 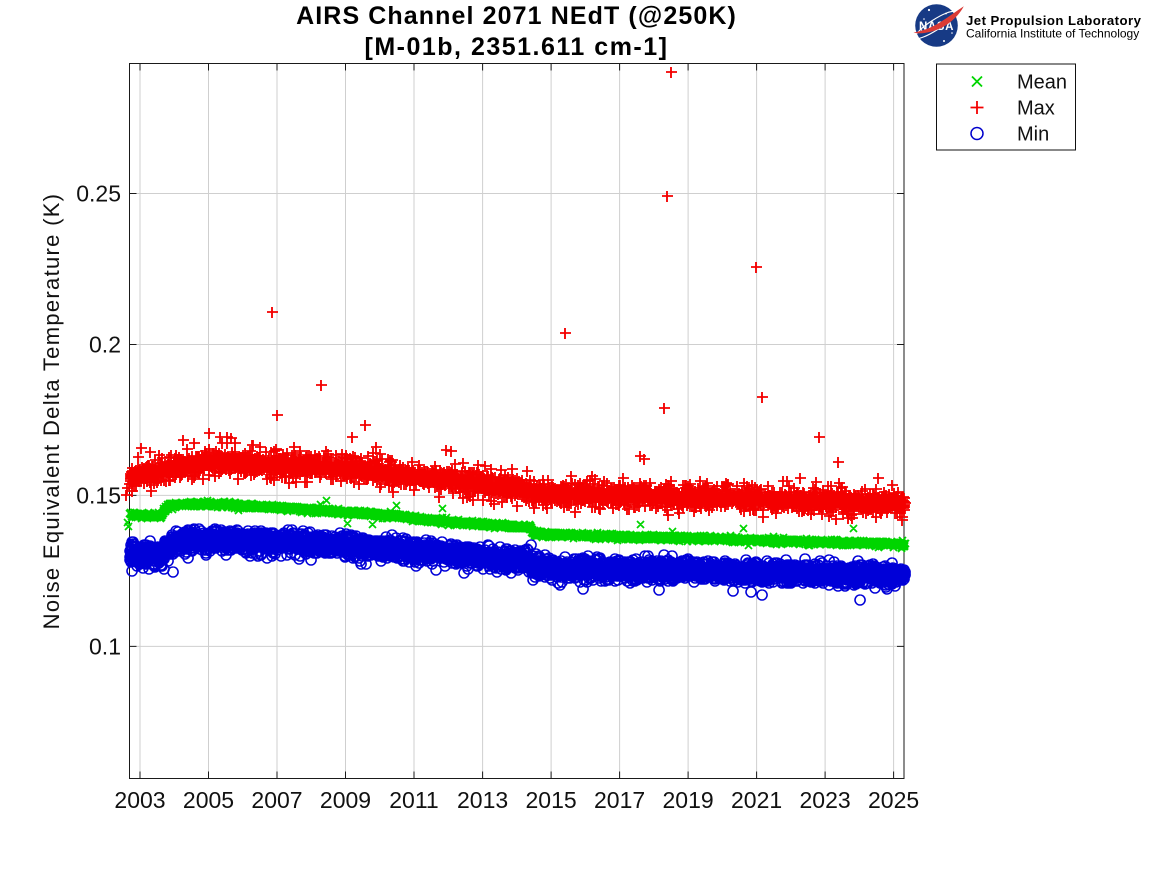 I want to click on svg-text: 2011, so click(x=413, y=800).